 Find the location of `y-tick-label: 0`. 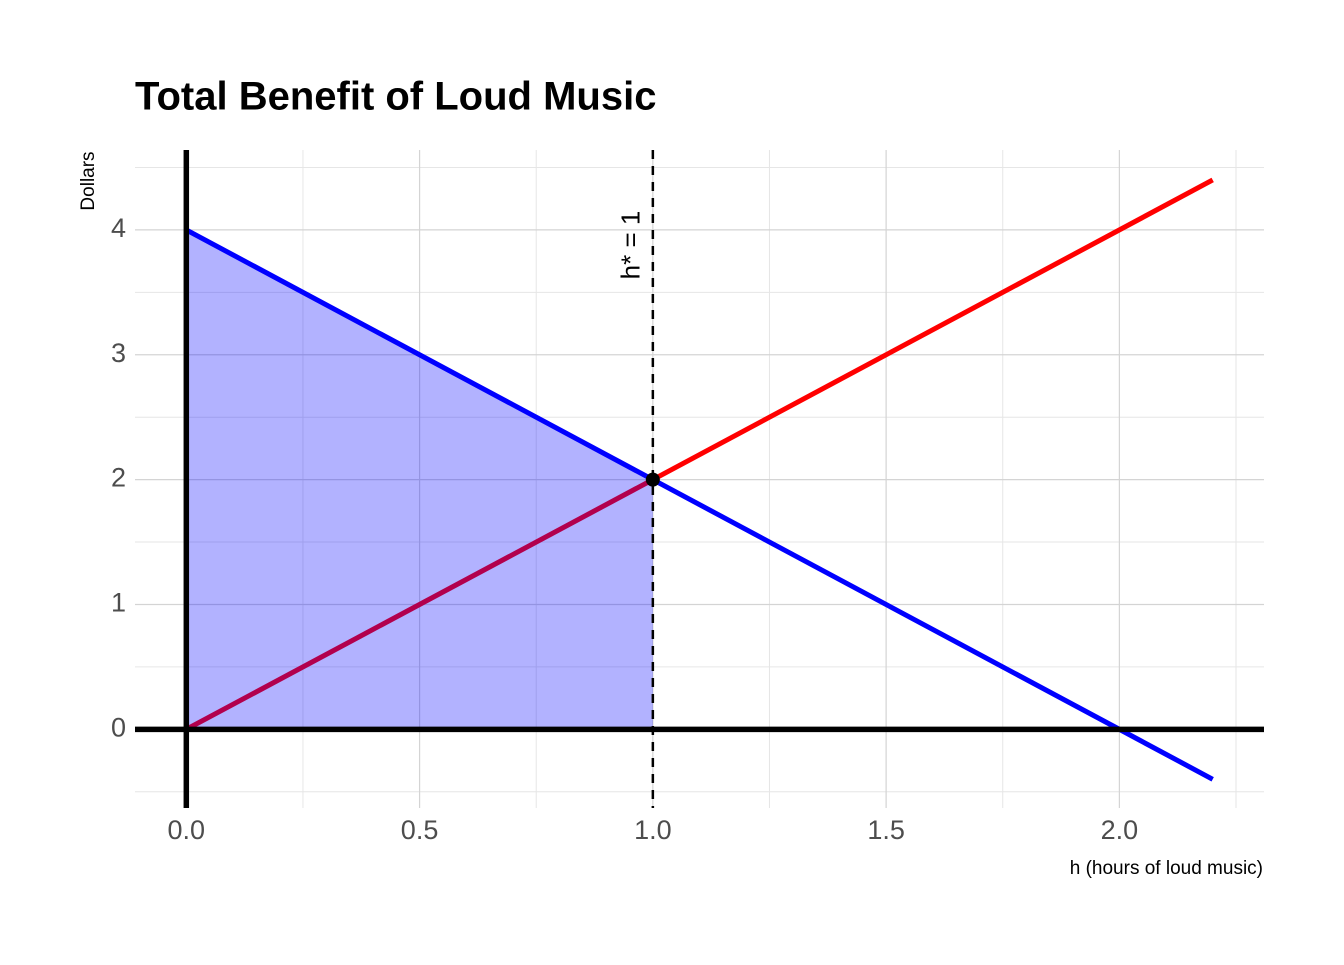

y-tick-label: 0 is located at coordinates (118, 727).